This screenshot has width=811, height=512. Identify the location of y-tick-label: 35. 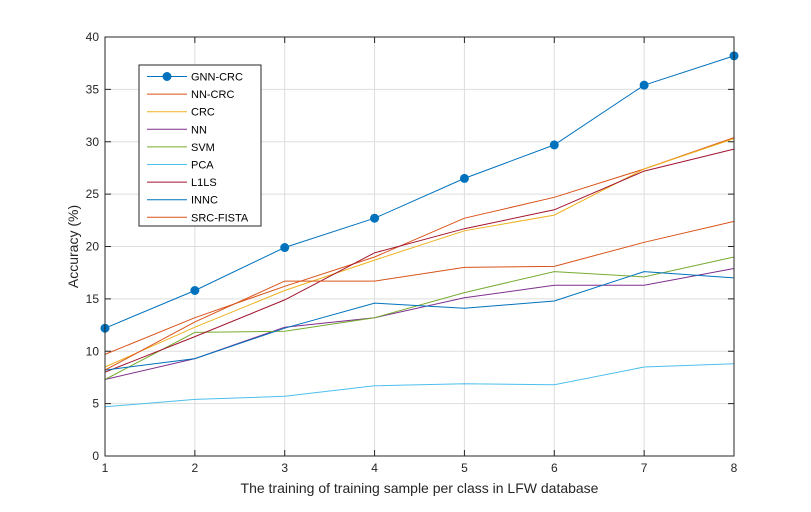
(93, 89).